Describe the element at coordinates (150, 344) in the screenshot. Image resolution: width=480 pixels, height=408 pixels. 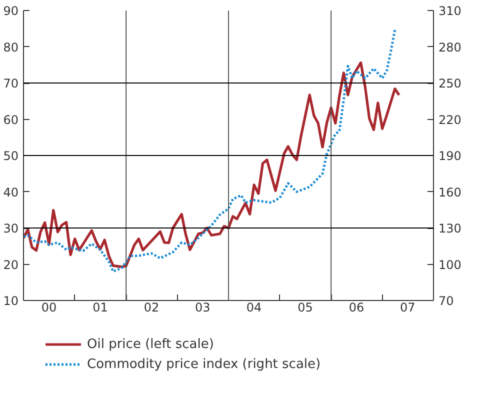
I see `legend-label: Oil price (left scale)` at that location.